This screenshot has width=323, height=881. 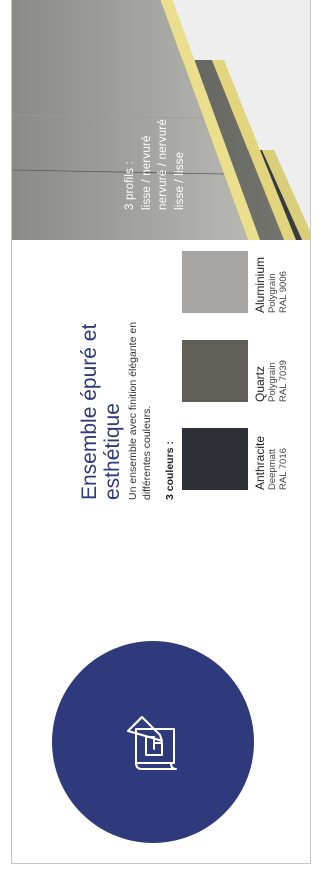 I want to click on profile-line: nervuré / nervuré, so click(x=163, y=164).